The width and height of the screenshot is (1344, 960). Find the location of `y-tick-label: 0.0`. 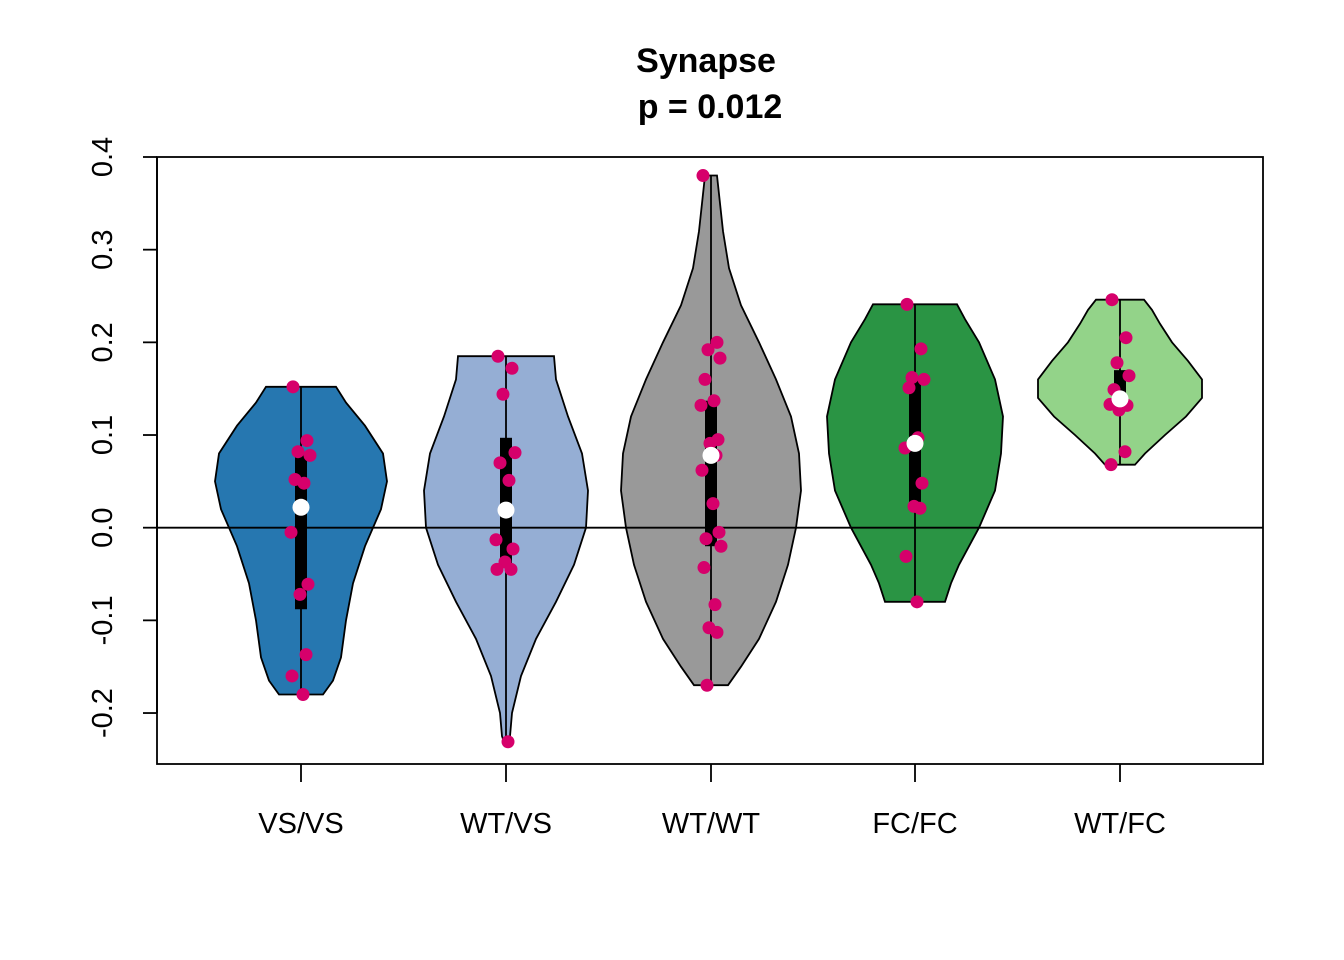

y-tick-label: 0.0 is located at coordinates (103, 528).